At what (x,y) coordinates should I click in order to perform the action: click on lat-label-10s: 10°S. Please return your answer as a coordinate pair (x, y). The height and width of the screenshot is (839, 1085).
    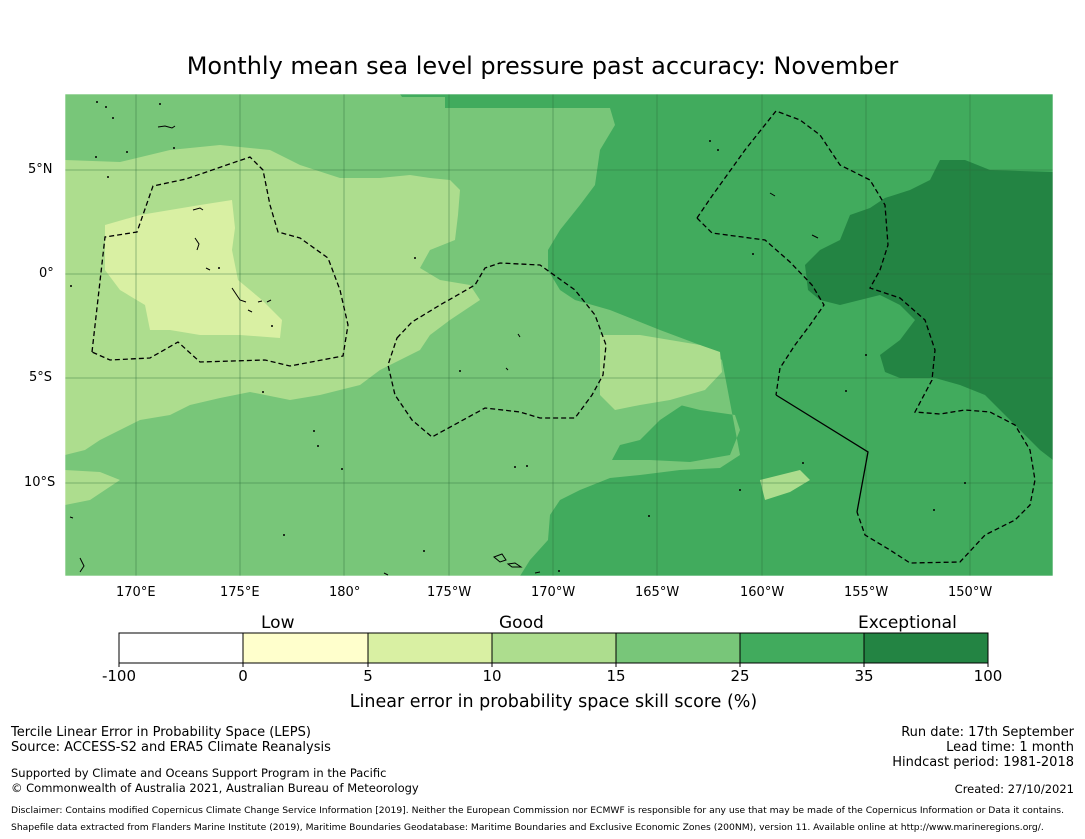
    Looking at the image, I should click on (40, 482).